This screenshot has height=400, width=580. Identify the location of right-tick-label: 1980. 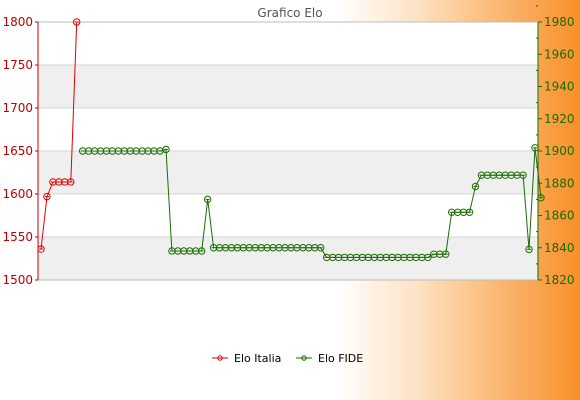
(559, 22).